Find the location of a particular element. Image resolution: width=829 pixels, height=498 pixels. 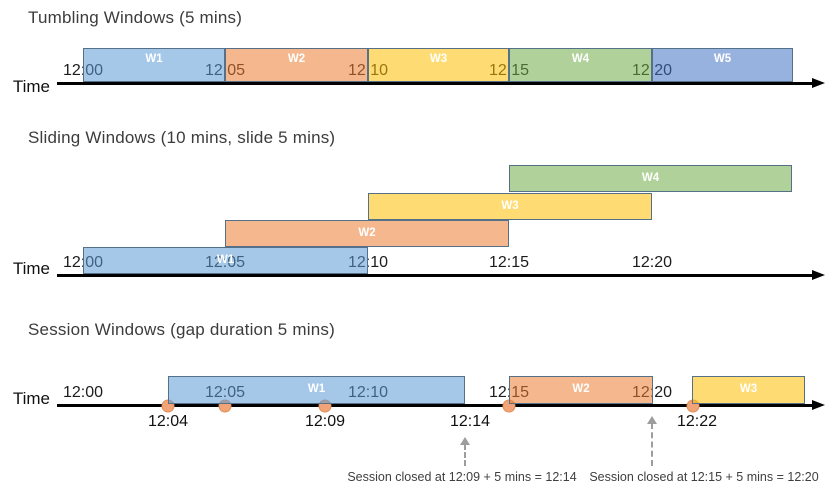

callout-text-0: Session closed at 12:09 + 5 mins = 12:14 is located at coordinates (462, 477).